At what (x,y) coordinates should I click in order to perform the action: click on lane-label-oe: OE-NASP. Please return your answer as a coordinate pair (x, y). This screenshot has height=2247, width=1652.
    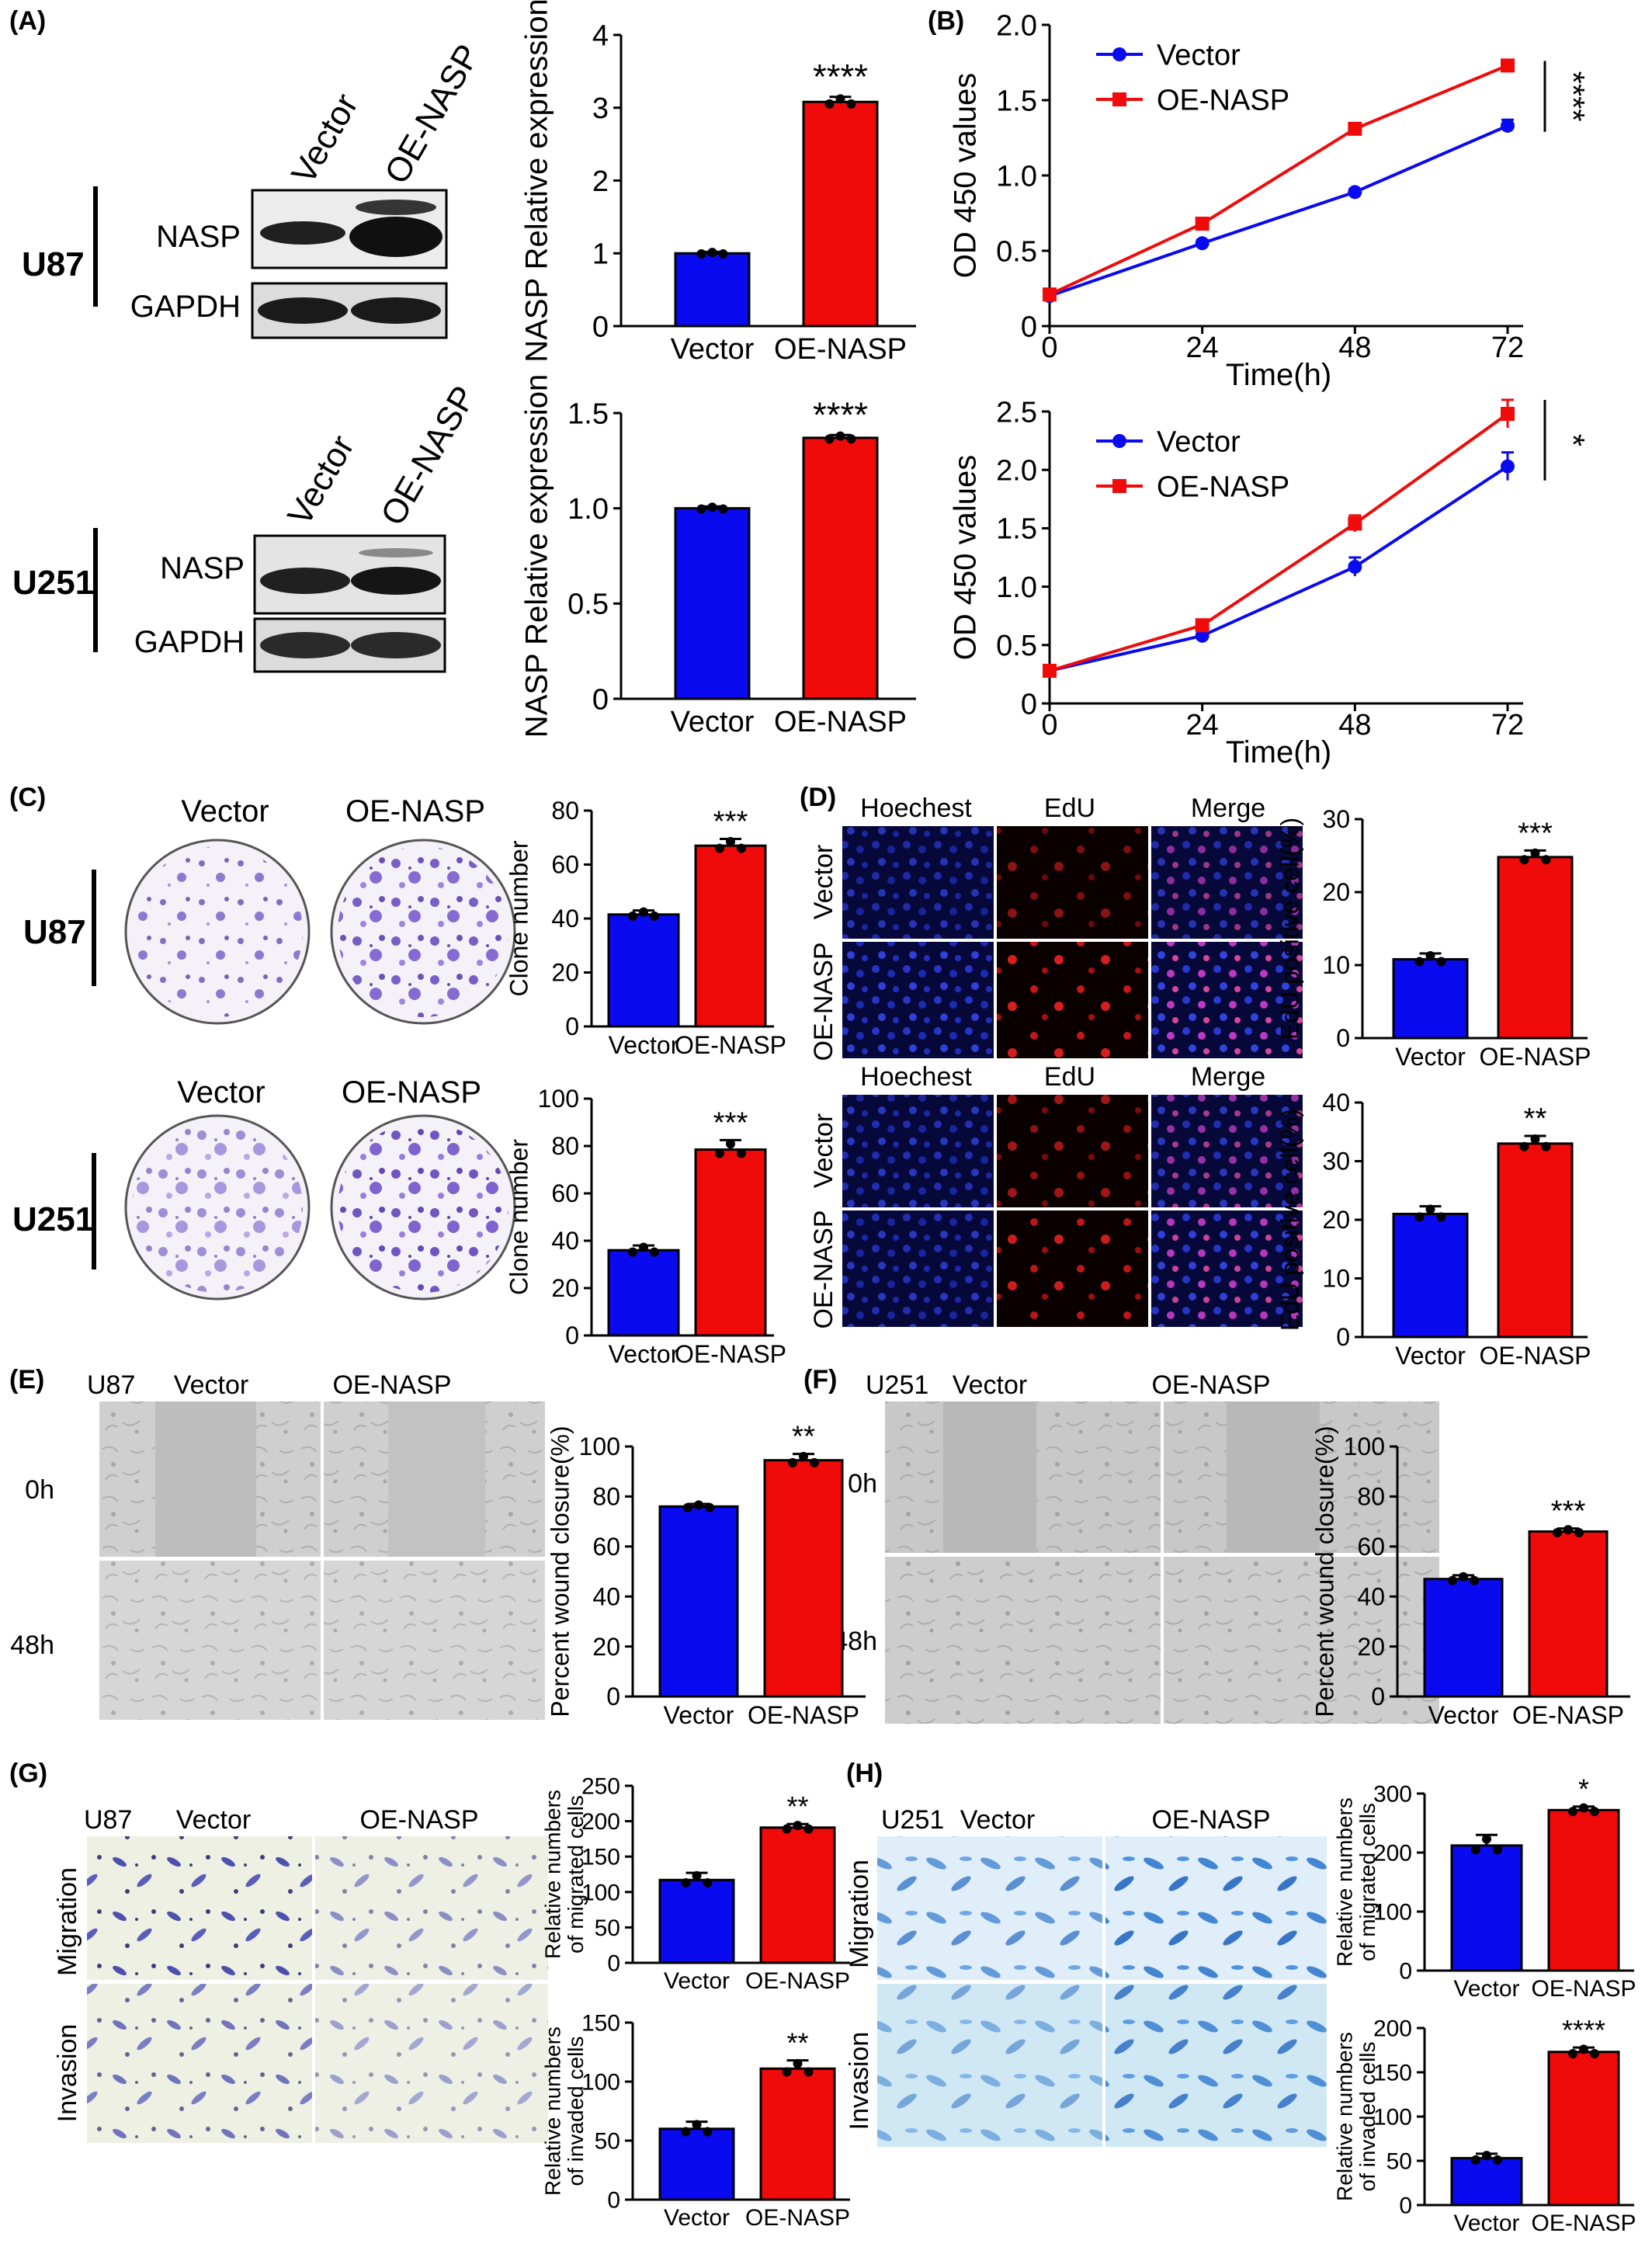
    Looking at the image, I should click on (428, 456).